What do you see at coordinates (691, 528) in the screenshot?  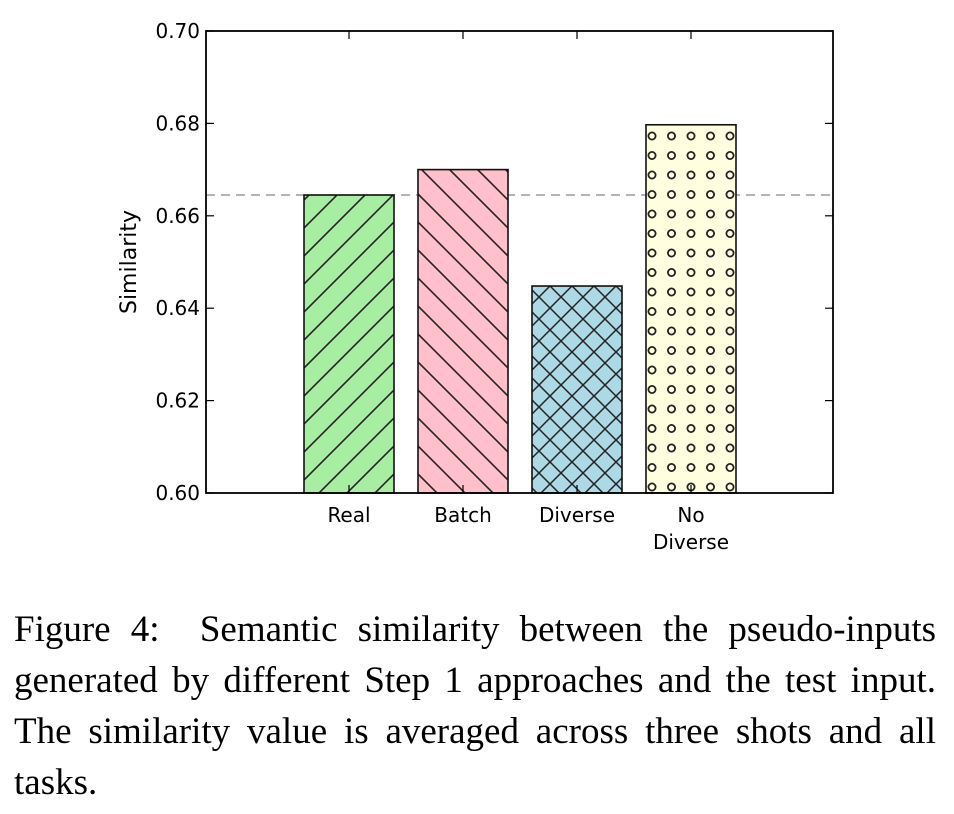 I see `x-tick-label: No Diverse` at bounding box center [691, 528].